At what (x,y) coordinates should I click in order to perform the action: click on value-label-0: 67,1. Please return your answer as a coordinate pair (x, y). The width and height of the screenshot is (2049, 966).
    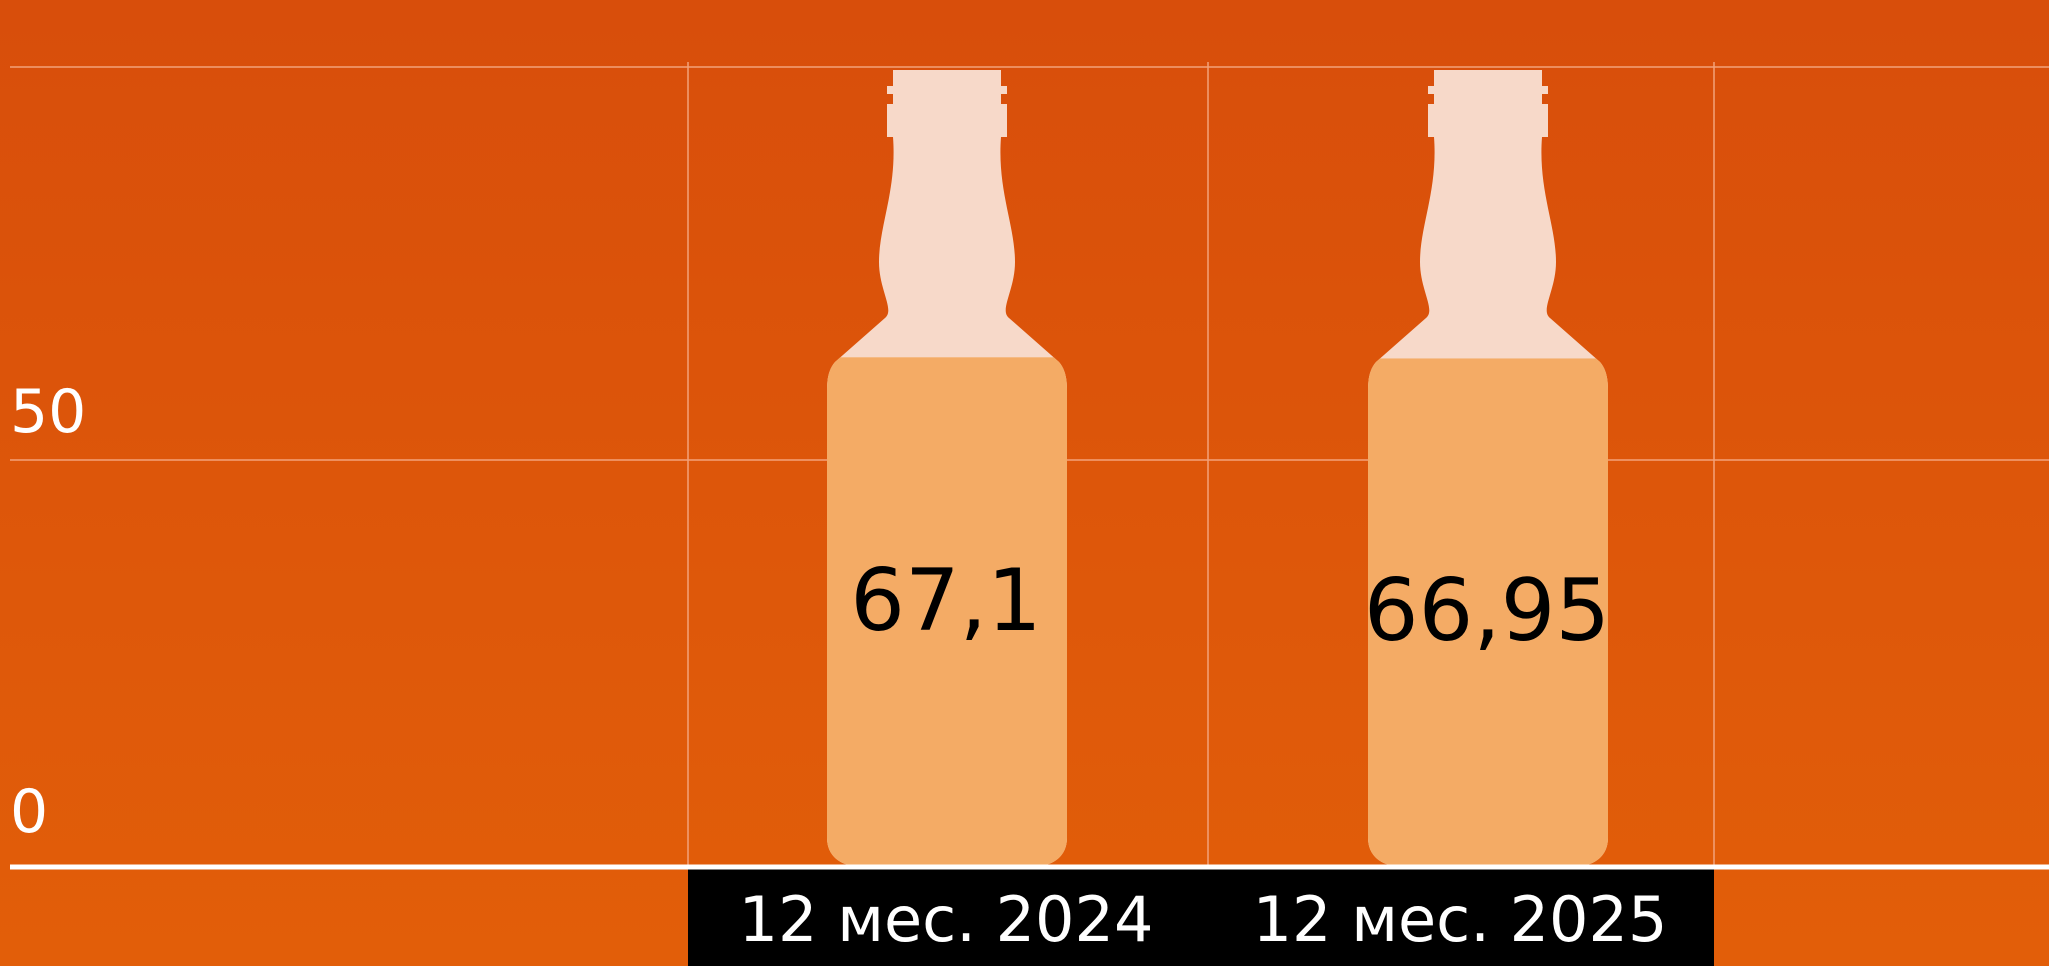
    Looking at the image, I should click on (945, 601).